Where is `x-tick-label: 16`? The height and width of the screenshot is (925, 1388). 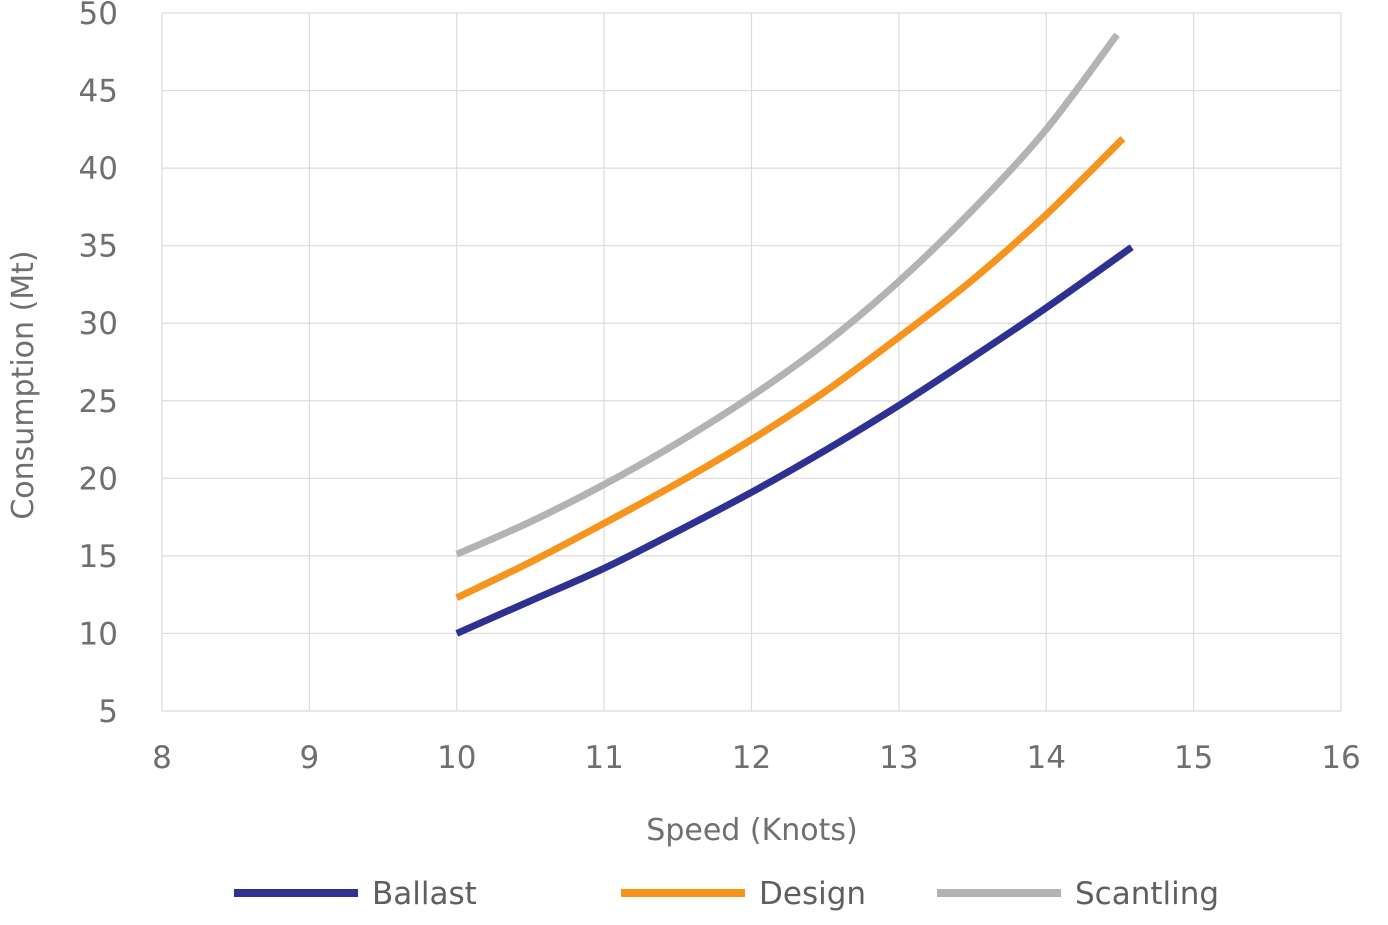 x-tick-label: 16 is located at coordinates (1340, 758).